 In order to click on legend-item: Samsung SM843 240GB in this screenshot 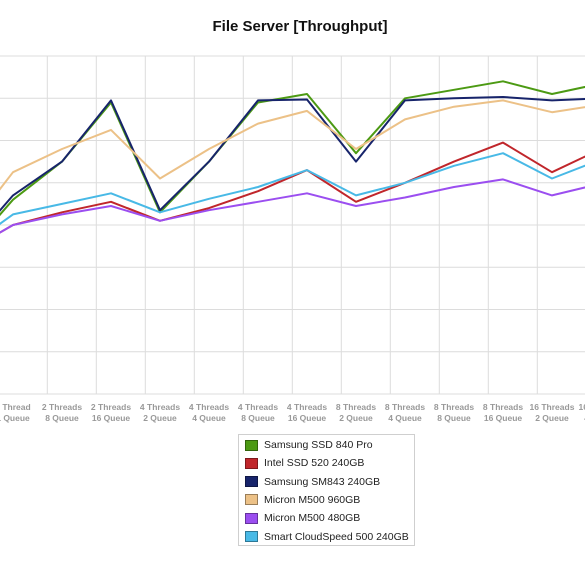, I will do `click(312, 482)`.